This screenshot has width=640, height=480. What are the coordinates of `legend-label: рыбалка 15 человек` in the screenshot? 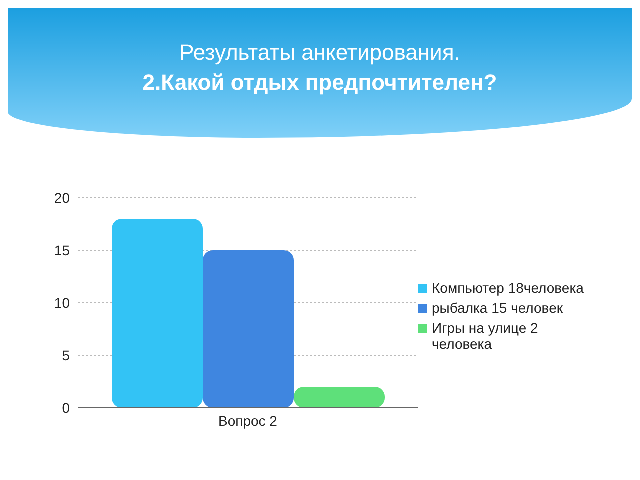 It's located at (497, 308).